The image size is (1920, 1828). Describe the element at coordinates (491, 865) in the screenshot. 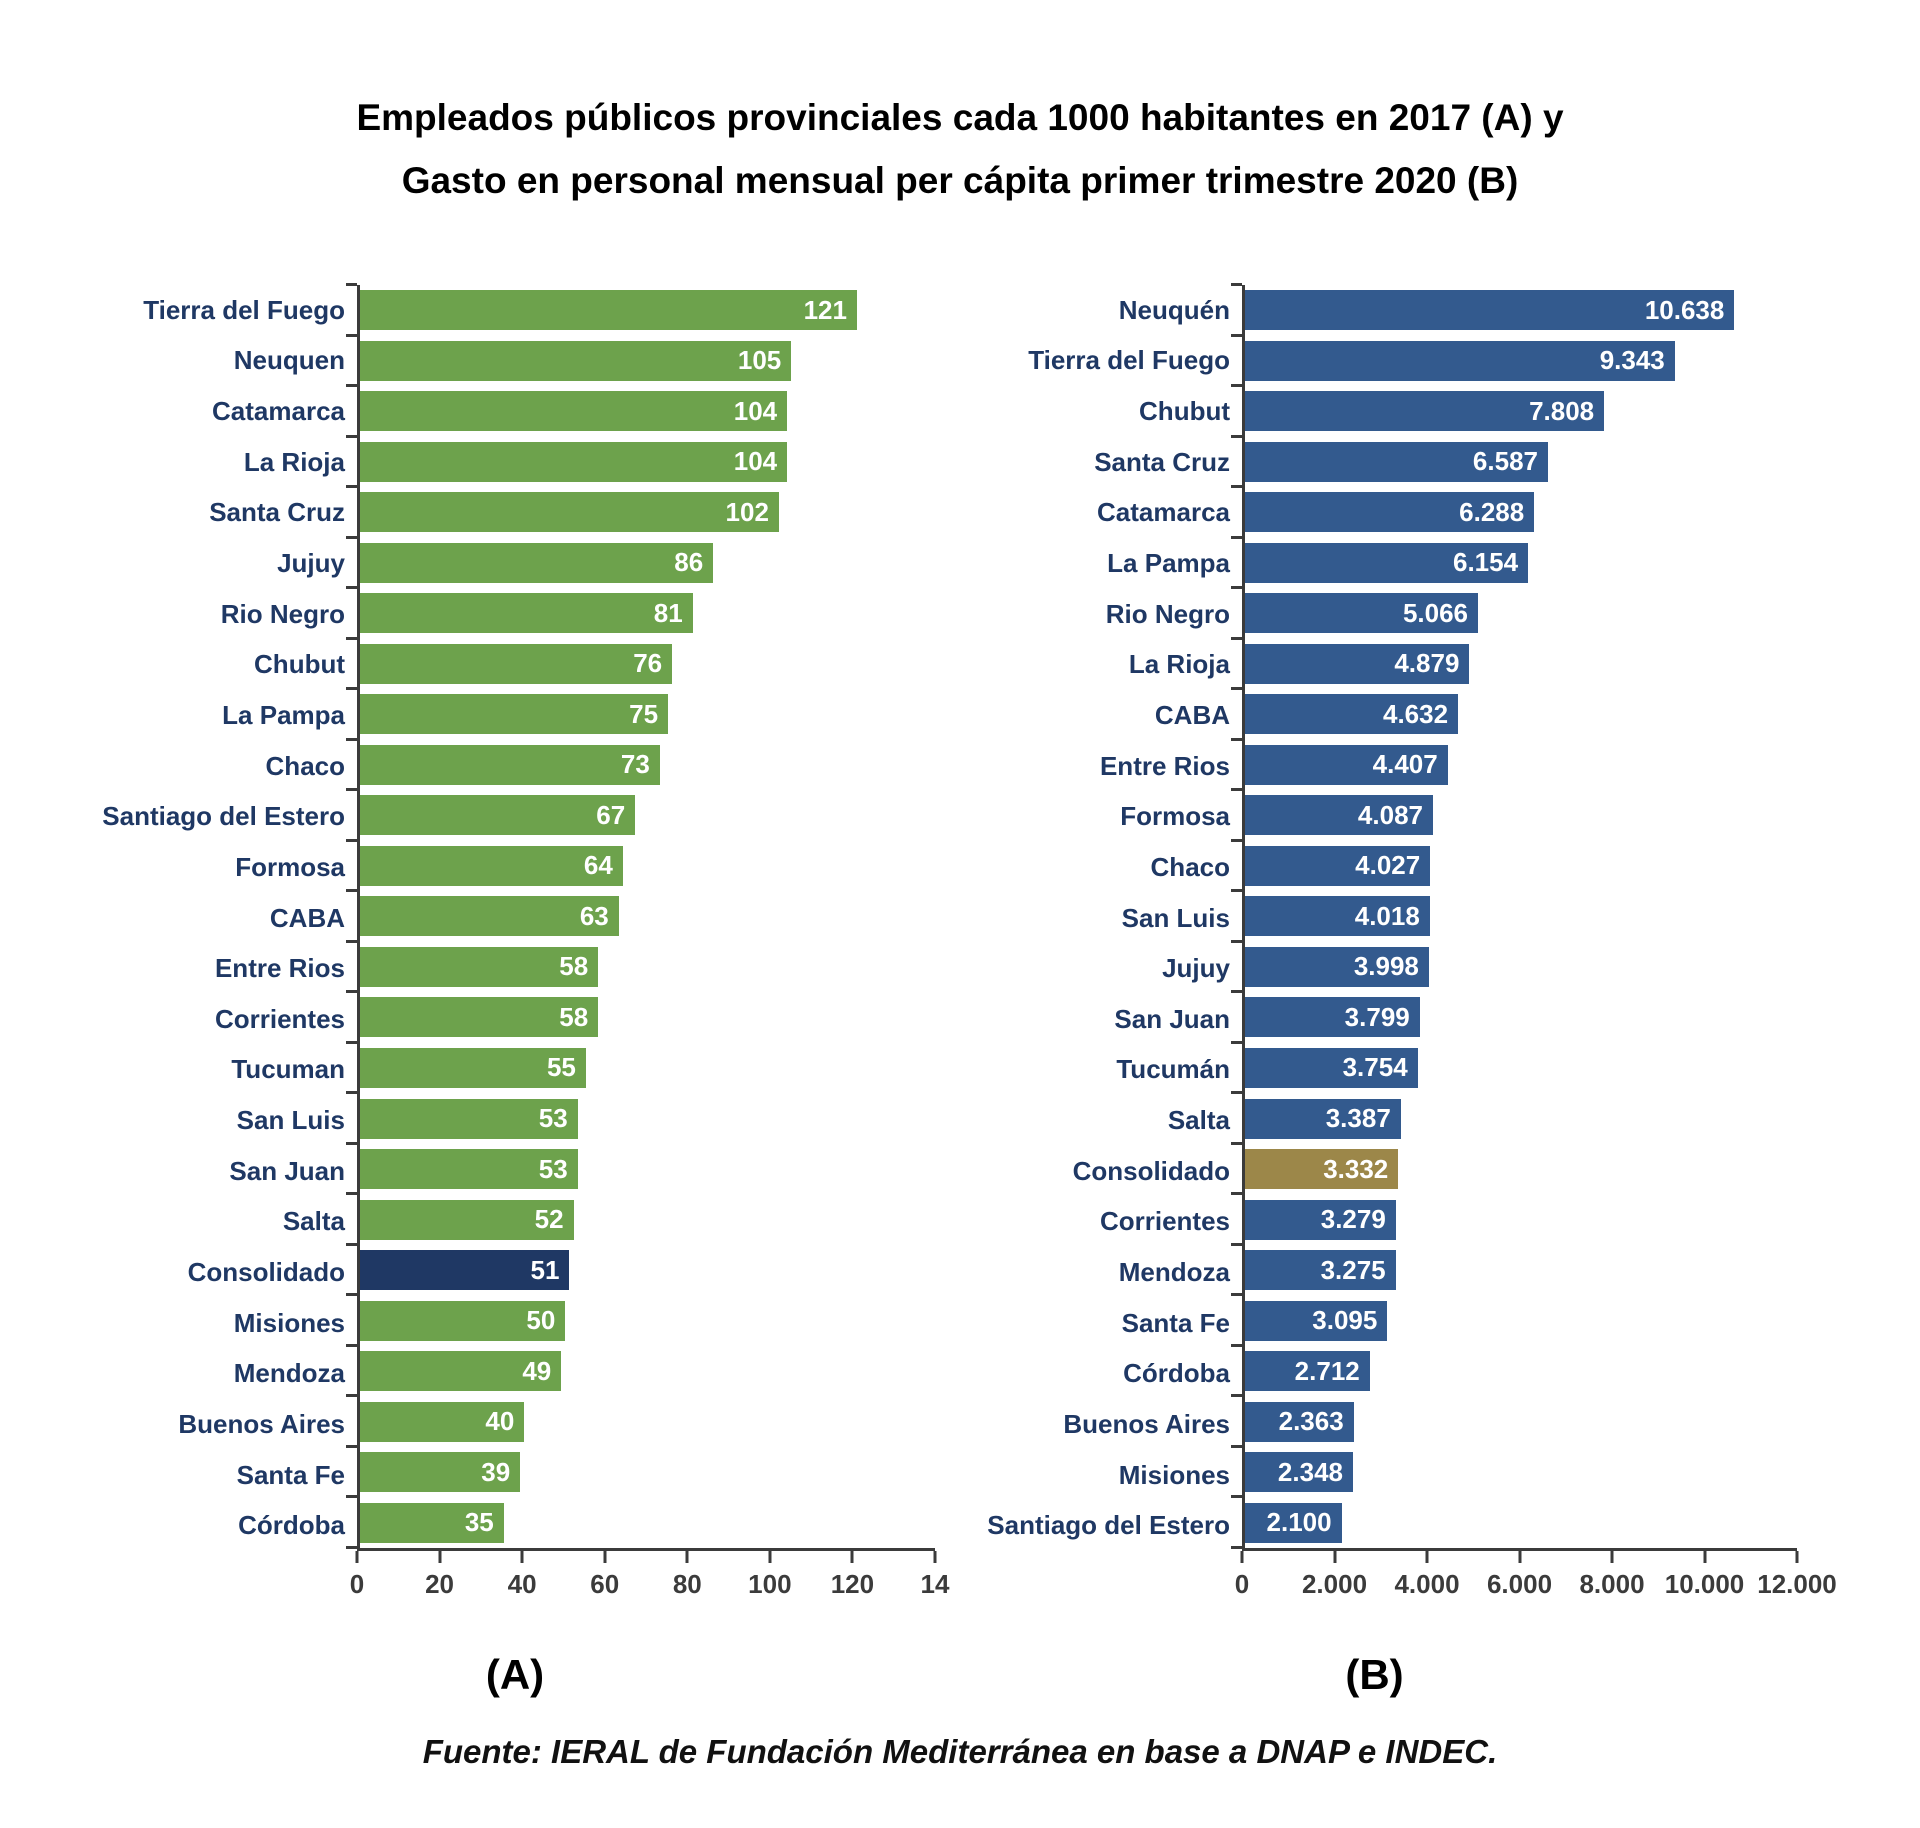

I see `bar: 64` at that location.